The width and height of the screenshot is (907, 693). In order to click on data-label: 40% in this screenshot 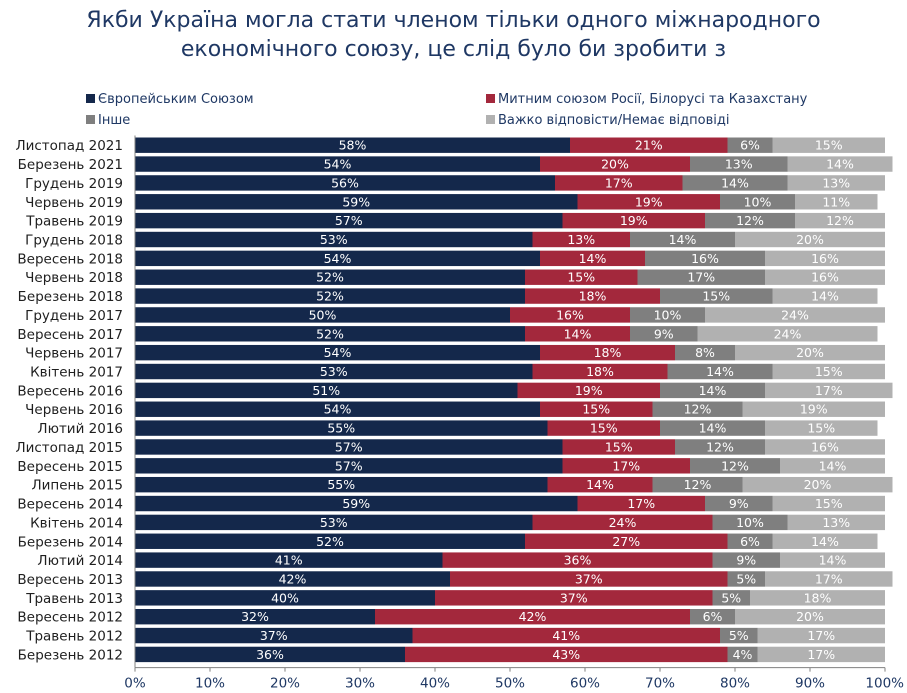, I will do `click(285, 597)`.